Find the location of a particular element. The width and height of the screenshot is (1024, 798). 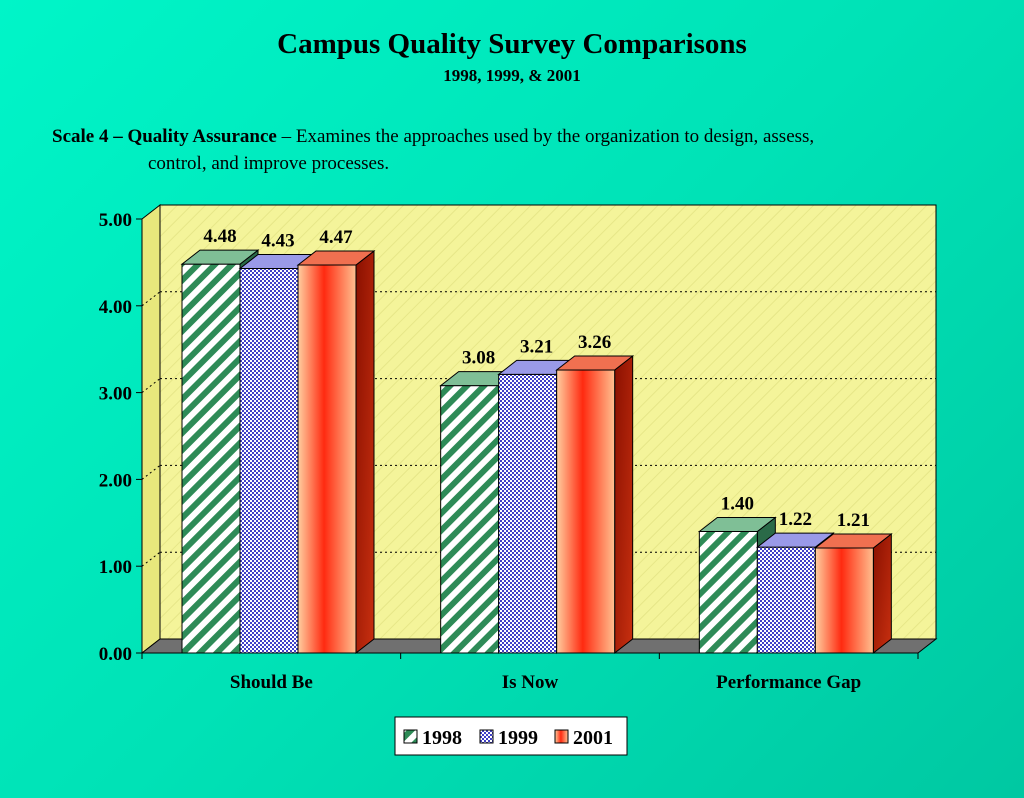

legend-label-2001: 2001 is located at coordinates (593, 738).